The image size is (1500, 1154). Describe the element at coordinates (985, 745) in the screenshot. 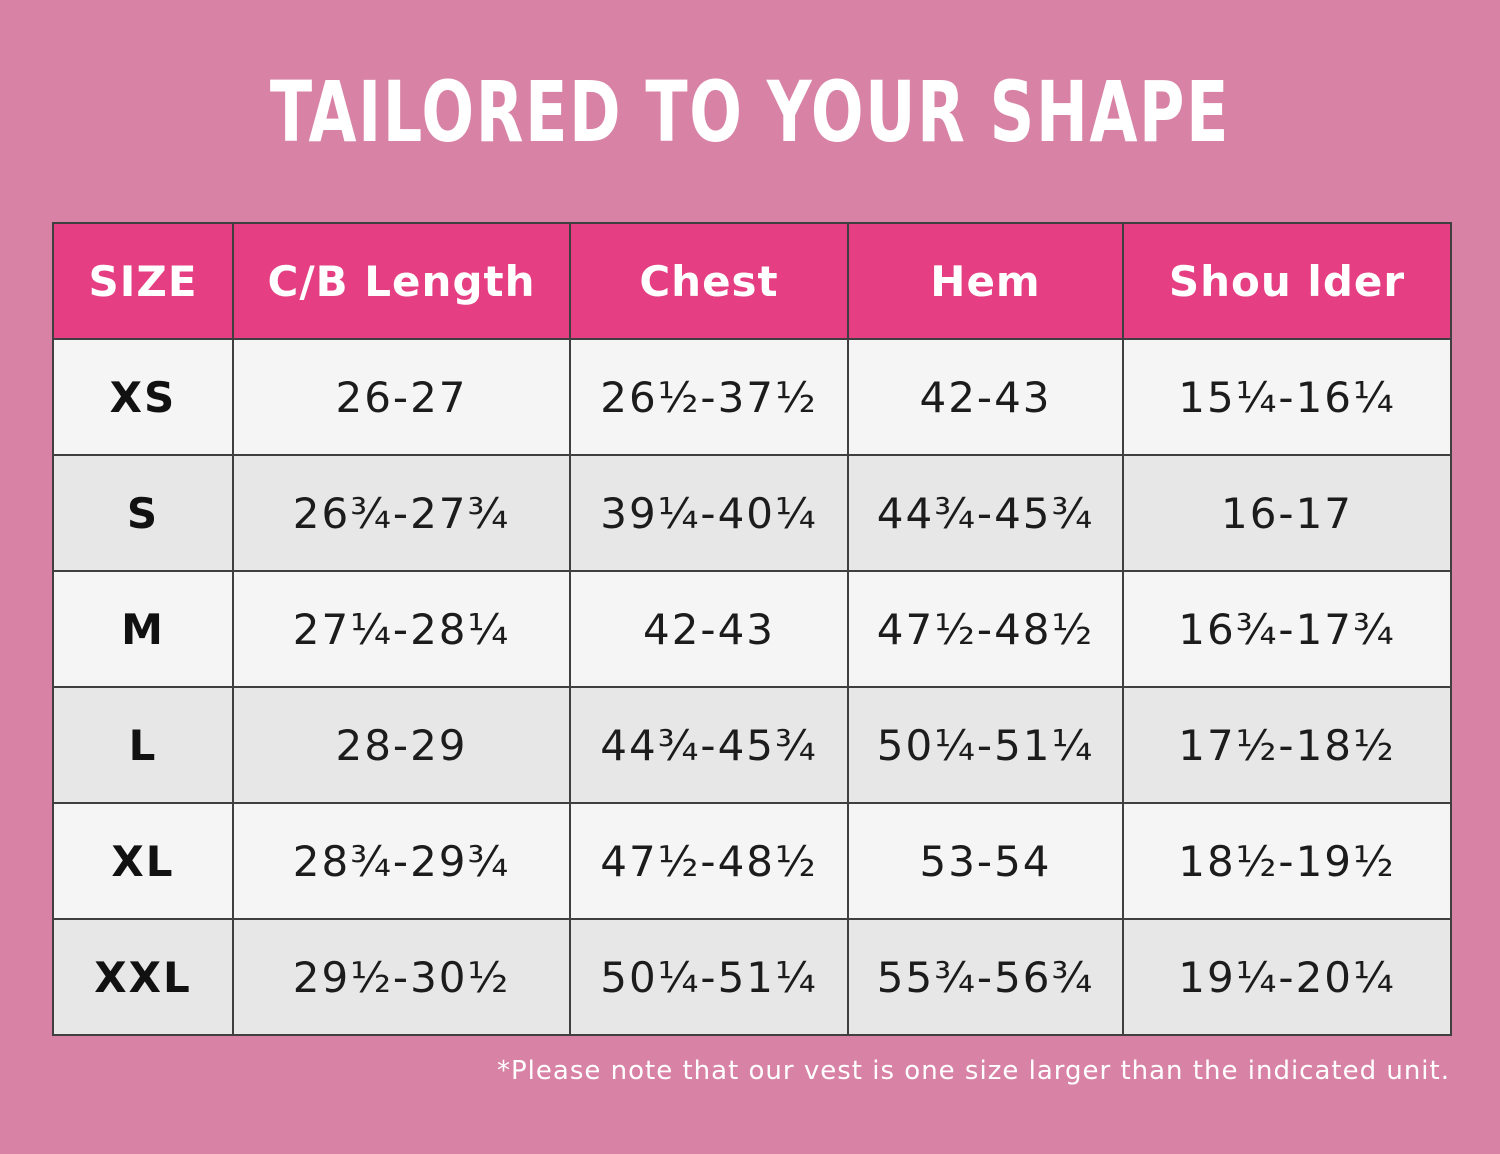

I see `hem-cell: 50¼-51¼` at that location.